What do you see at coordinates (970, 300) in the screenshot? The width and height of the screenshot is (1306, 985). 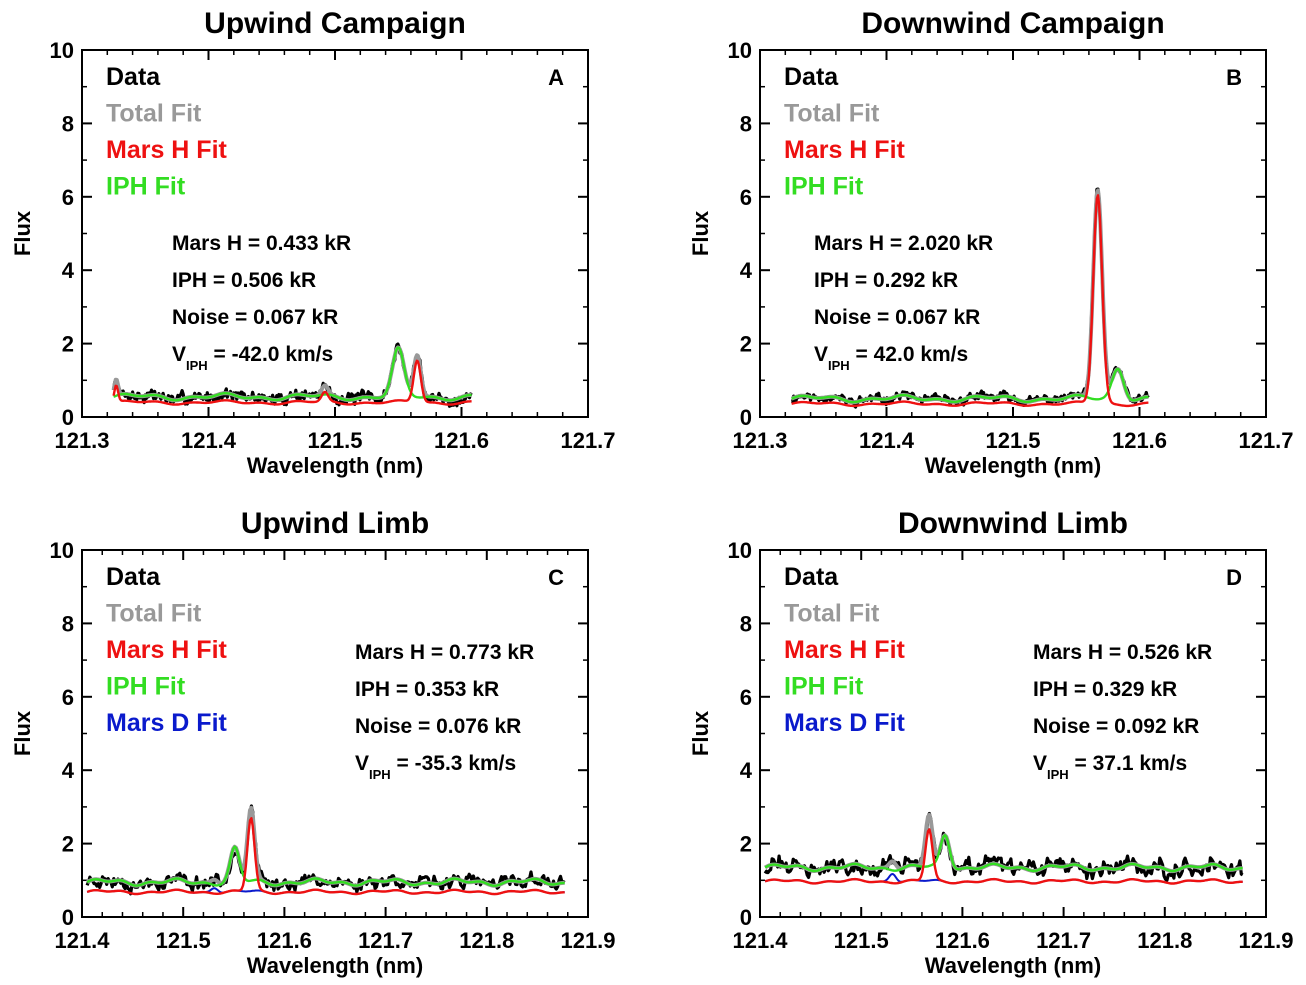 I see `mars-h-fit-line` at bounding box center [970, 300].